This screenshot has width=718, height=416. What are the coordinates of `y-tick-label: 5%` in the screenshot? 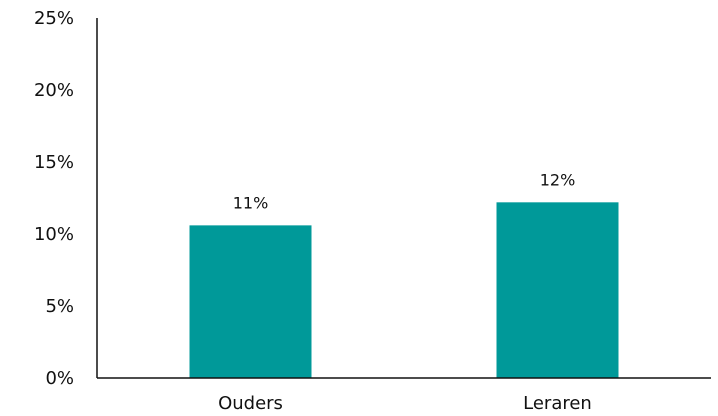 It's located at (59, 306).